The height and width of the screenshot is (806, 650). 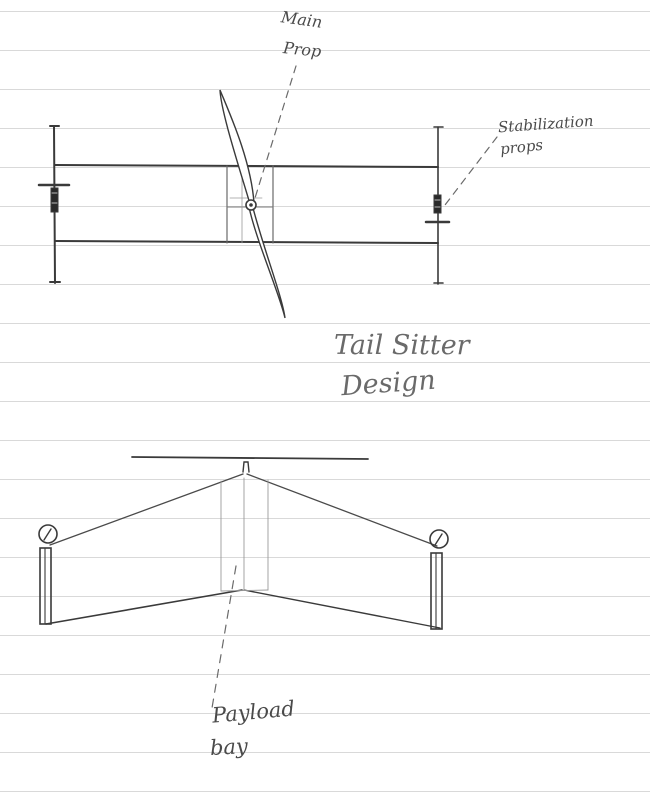 I want to click on design-title-line2: Design, so click(x=388, y=383).